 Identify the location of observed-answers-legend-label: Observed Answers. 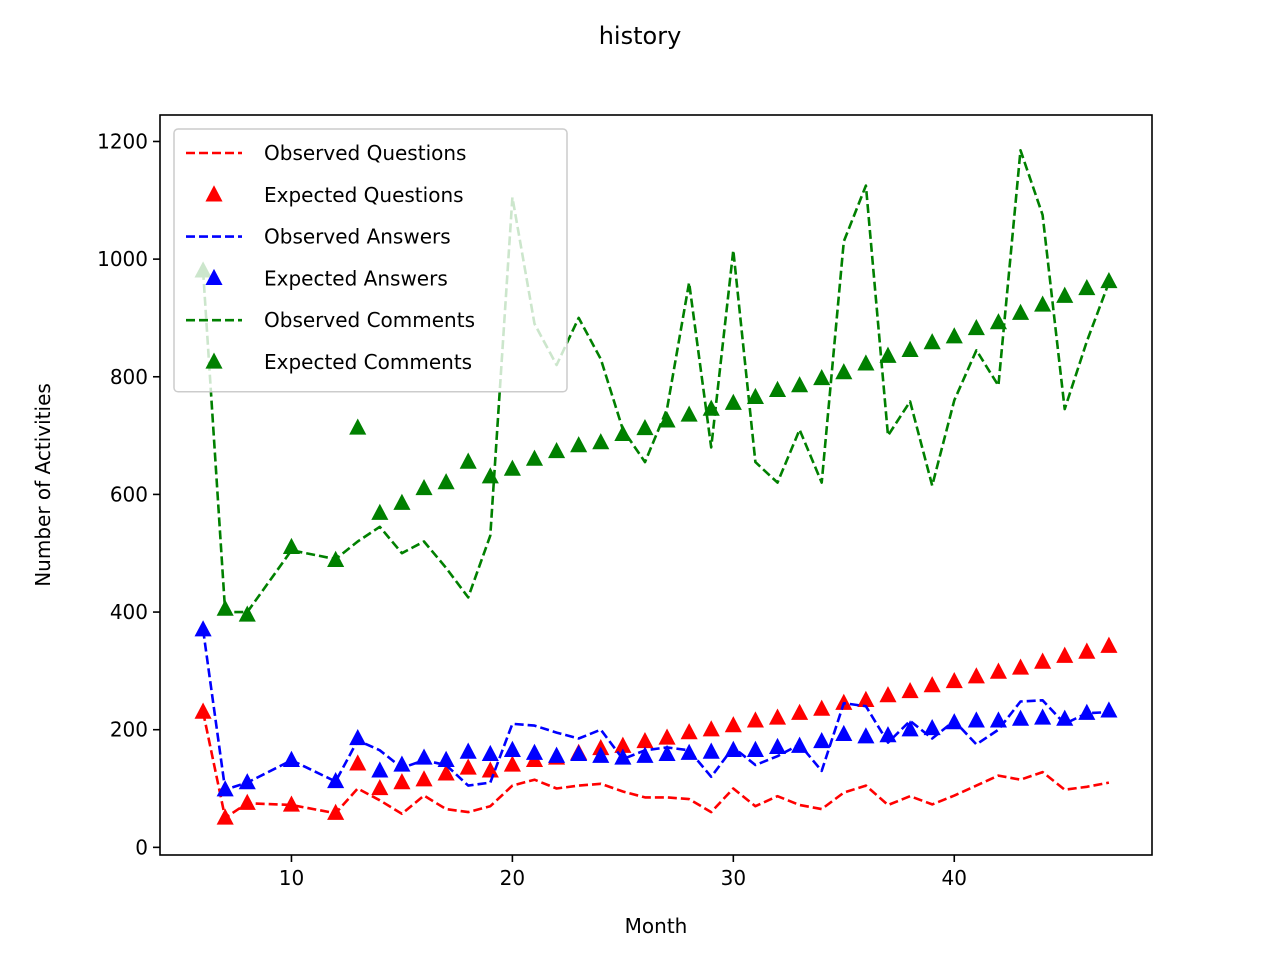
(357, 237).